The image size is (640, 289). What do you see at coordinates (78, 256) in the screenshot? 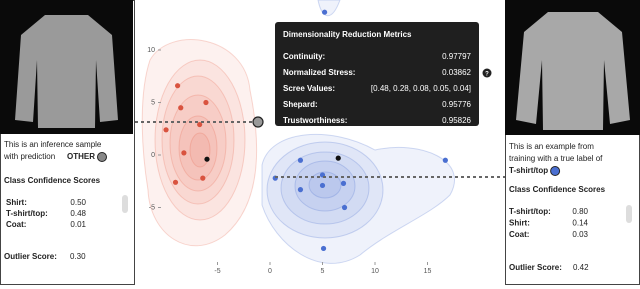
I see `outlier-value: 0.30` at bounding box center [78, 256].